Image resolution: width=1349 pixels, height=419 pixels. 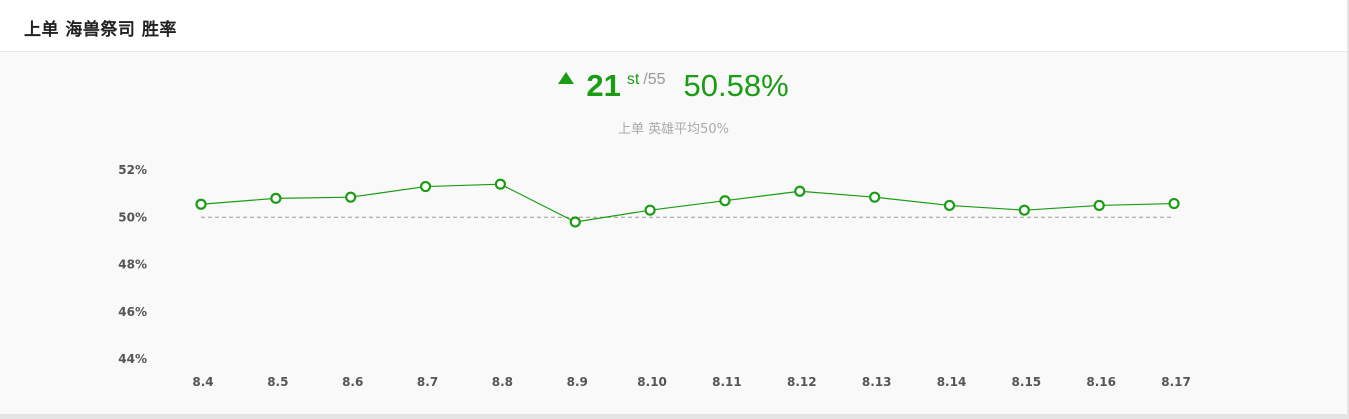 What do you see at coordinates (1027, 382) in the screenshot?
I see `x-tick-label: 8.15` at bounding box center [1027, 382].